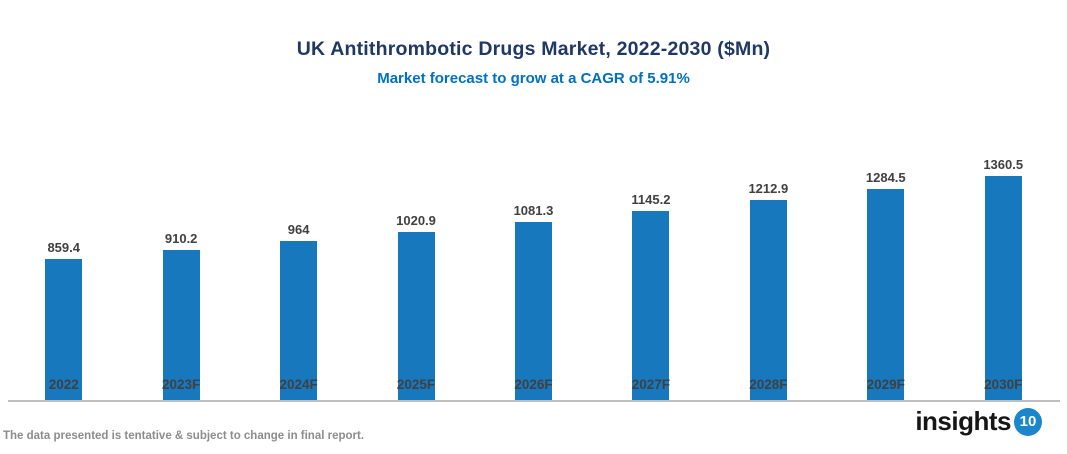  What do you see at coordinates (416, 384) in the screenshot?
I see `x-tick-2025F: 2025F` at bounding box center [416, 384].